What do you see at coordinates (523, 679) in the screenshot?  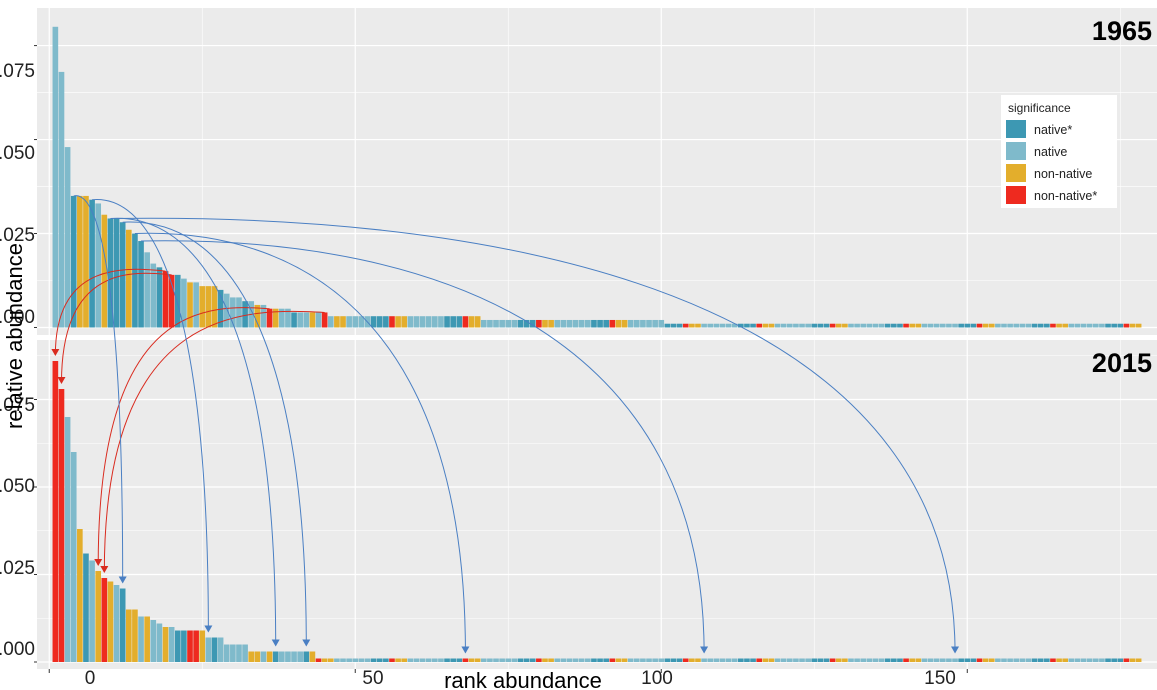 I see `x-axis-title: rank abundance` at bounding box center [523, 679].